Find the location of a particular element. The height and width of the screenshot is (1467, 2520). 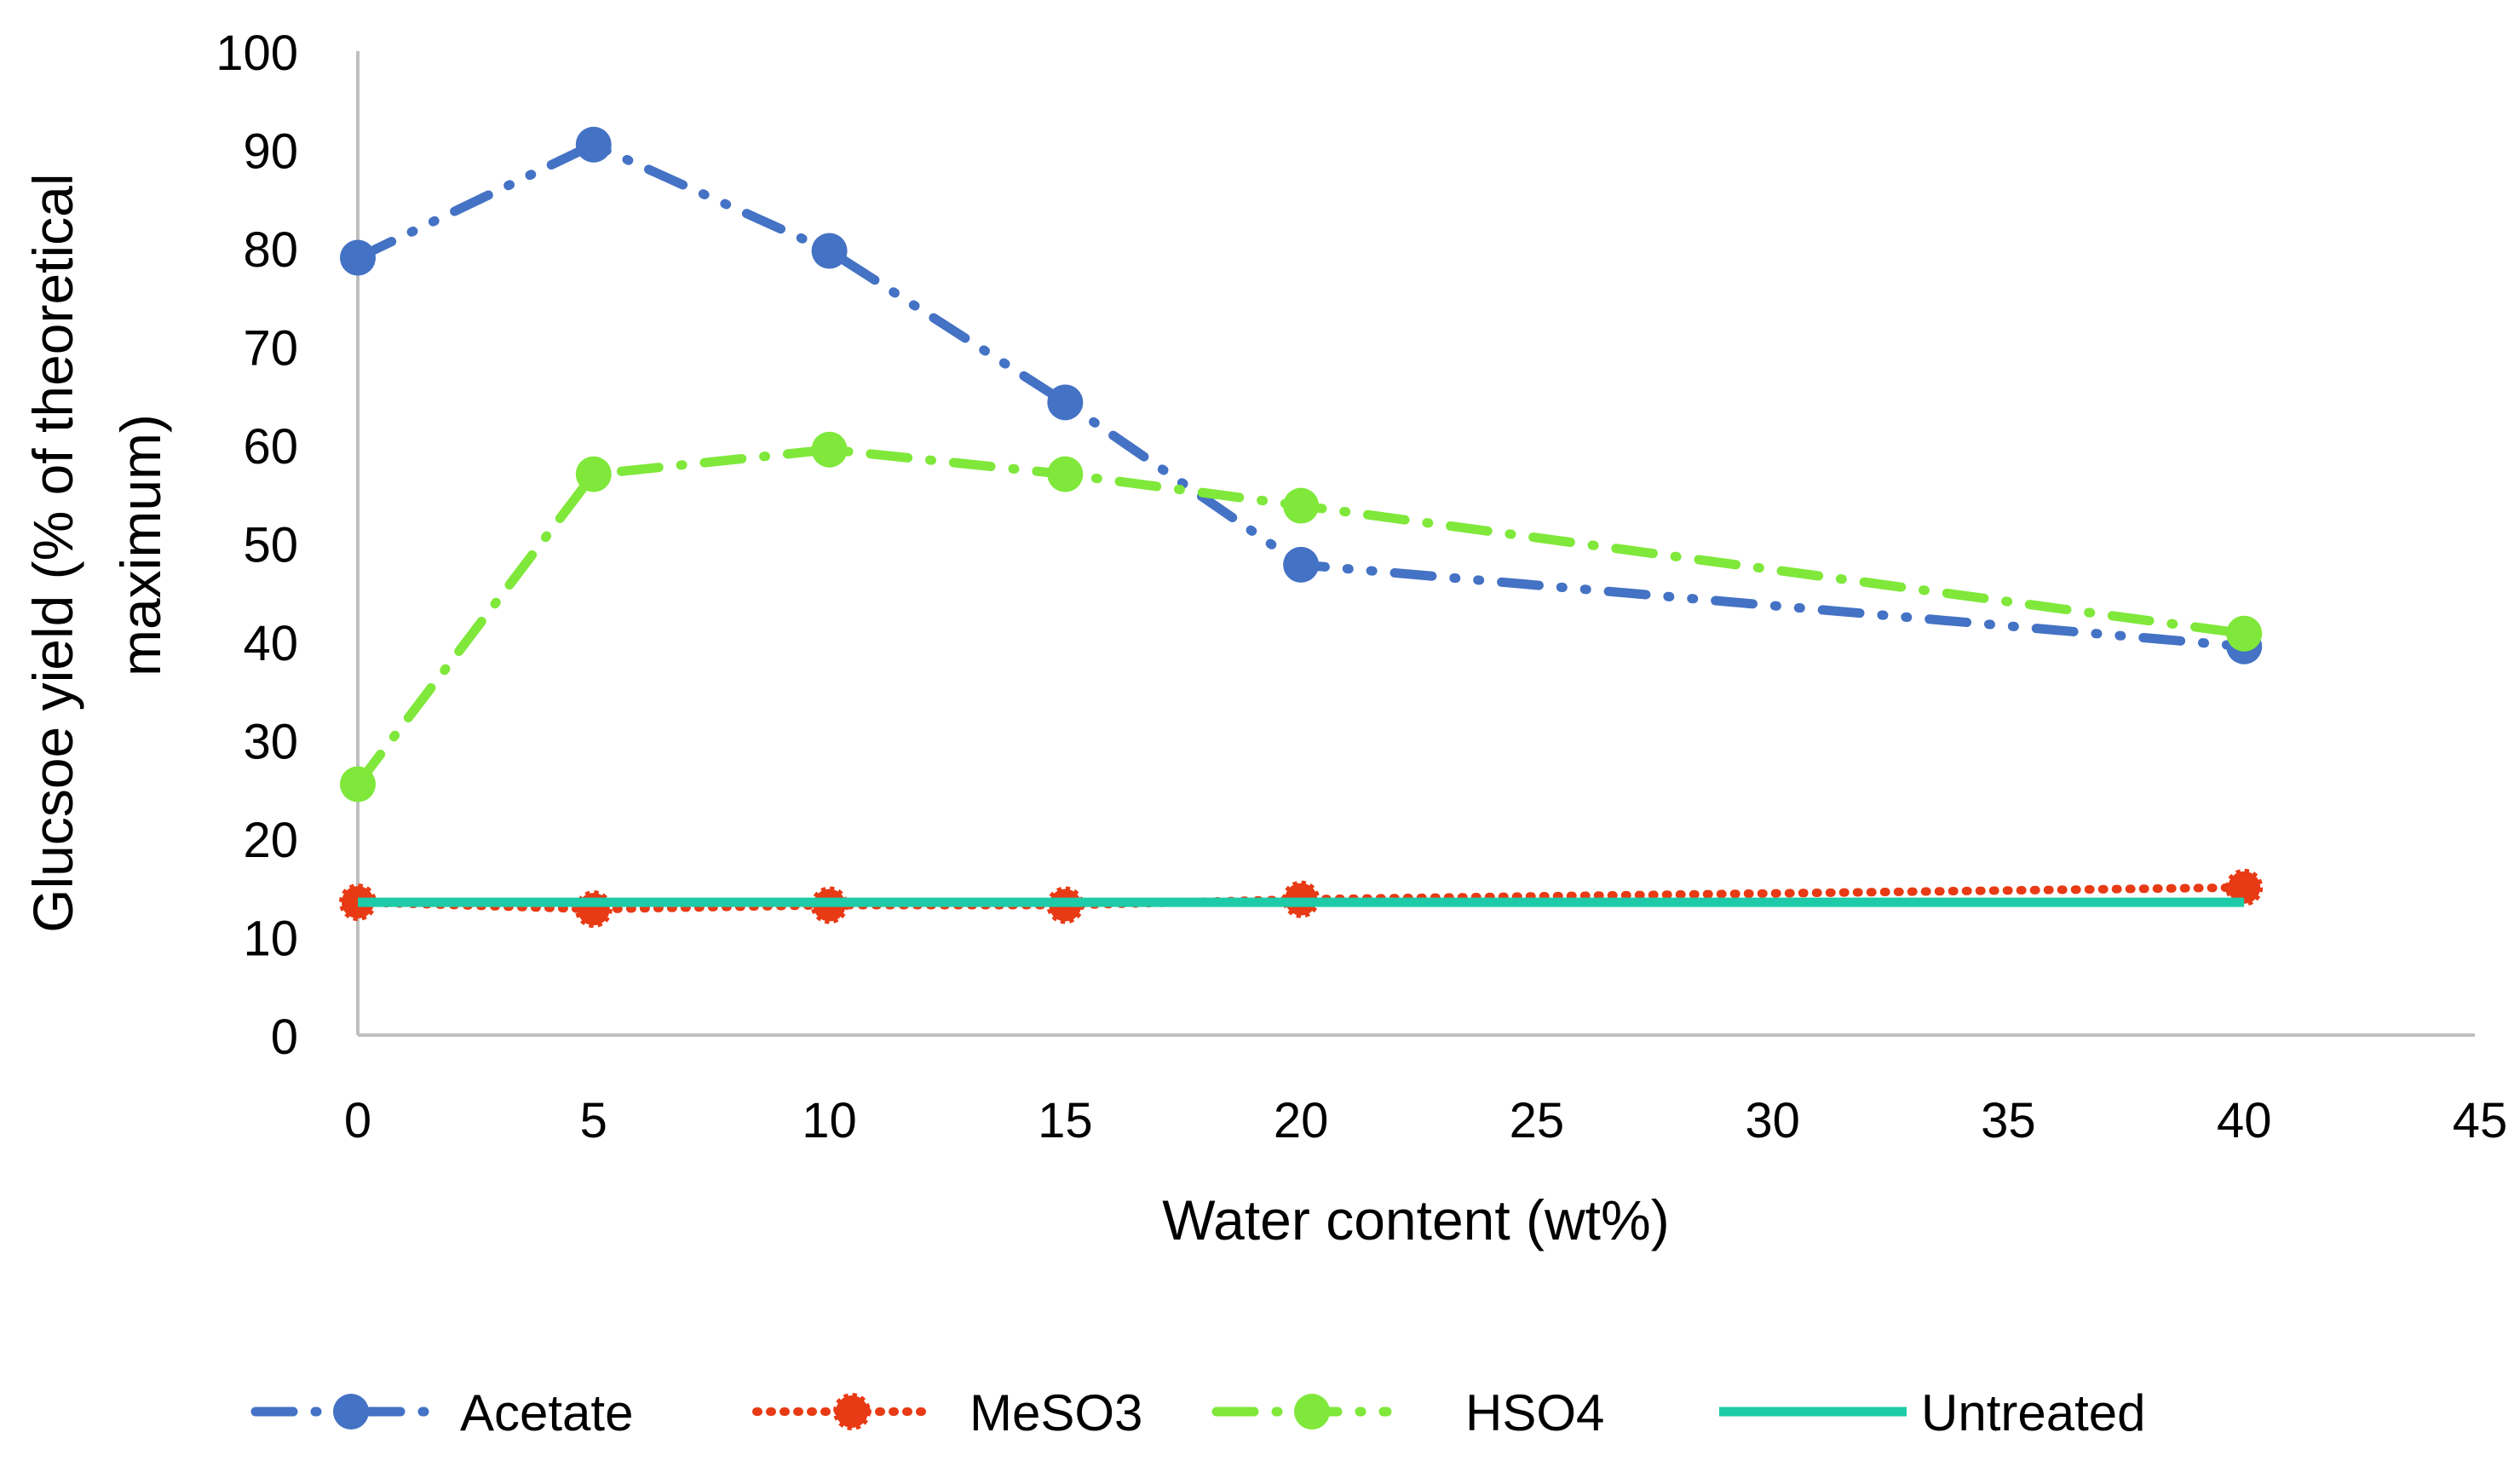

x-tick-label: 25 is located at coordinates (1537, 1120).